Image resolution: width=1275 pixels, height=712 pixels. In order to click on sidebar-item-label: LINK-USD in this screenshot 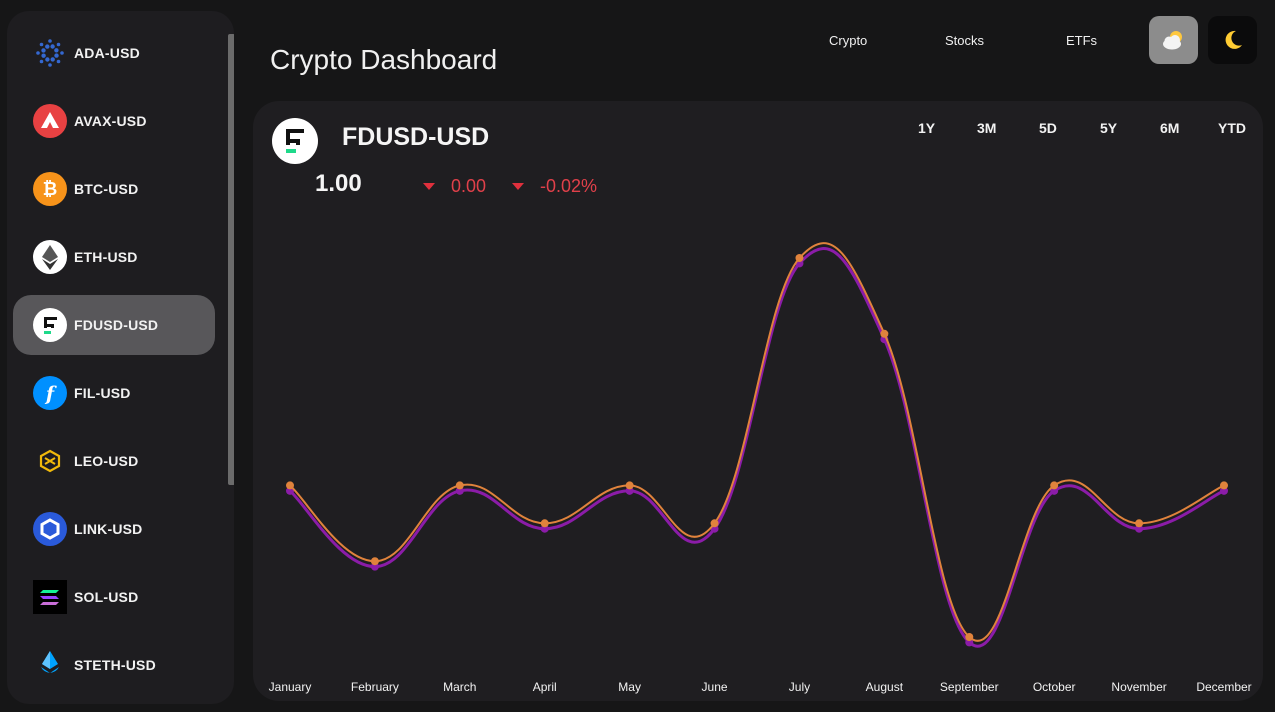, I will do `click(108, 529)`.